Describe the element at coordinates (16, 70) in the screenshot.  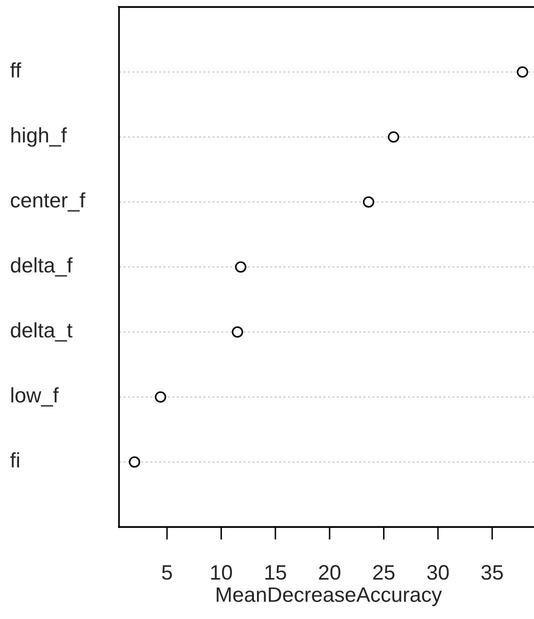
I see `y-tick-label: ff` at that location.